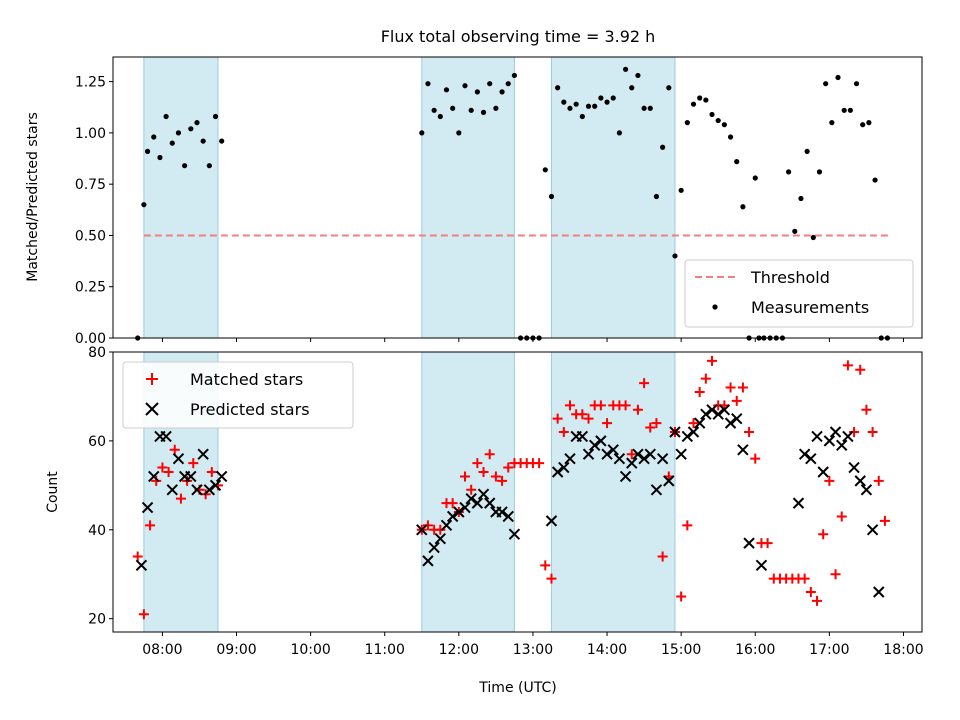 This screenshot has width=960, height=720. What do you see at coordinates (162, 650) in the screenshot?
I see `x-tick-label: 08:00` at bounding box center [162, 650].